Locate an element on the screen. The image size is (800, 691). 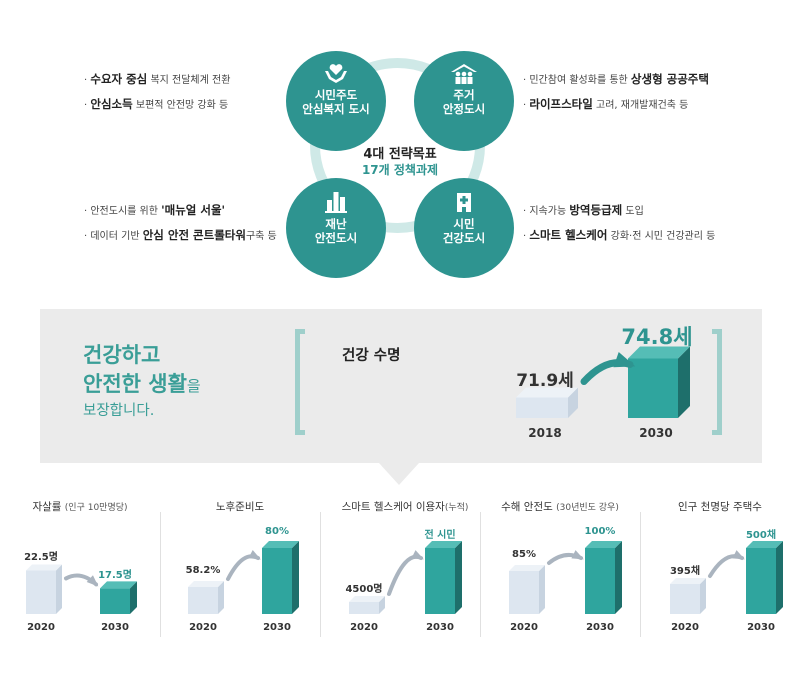
bar-1-2020-front is located at coordinates (41, 592).